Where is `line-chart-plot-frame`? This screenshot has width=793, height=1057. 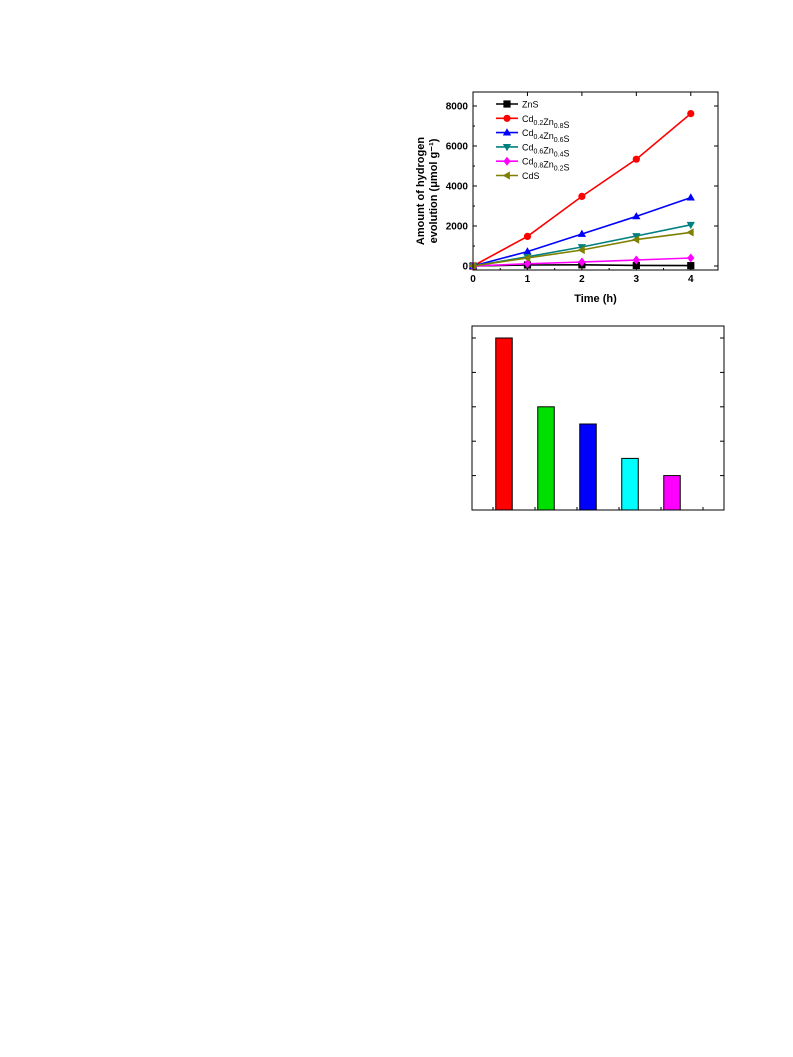 line-chart-plot-frame is located at coordinates (595, 181).